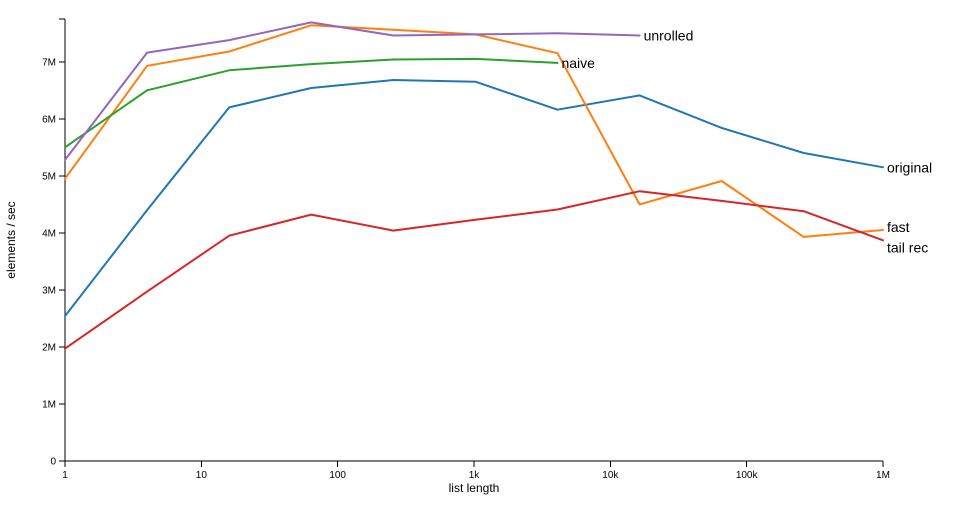  Describe the element at coordinates (49, 404) in the screenshot. I see `y-tick-label: 1M` at that location.